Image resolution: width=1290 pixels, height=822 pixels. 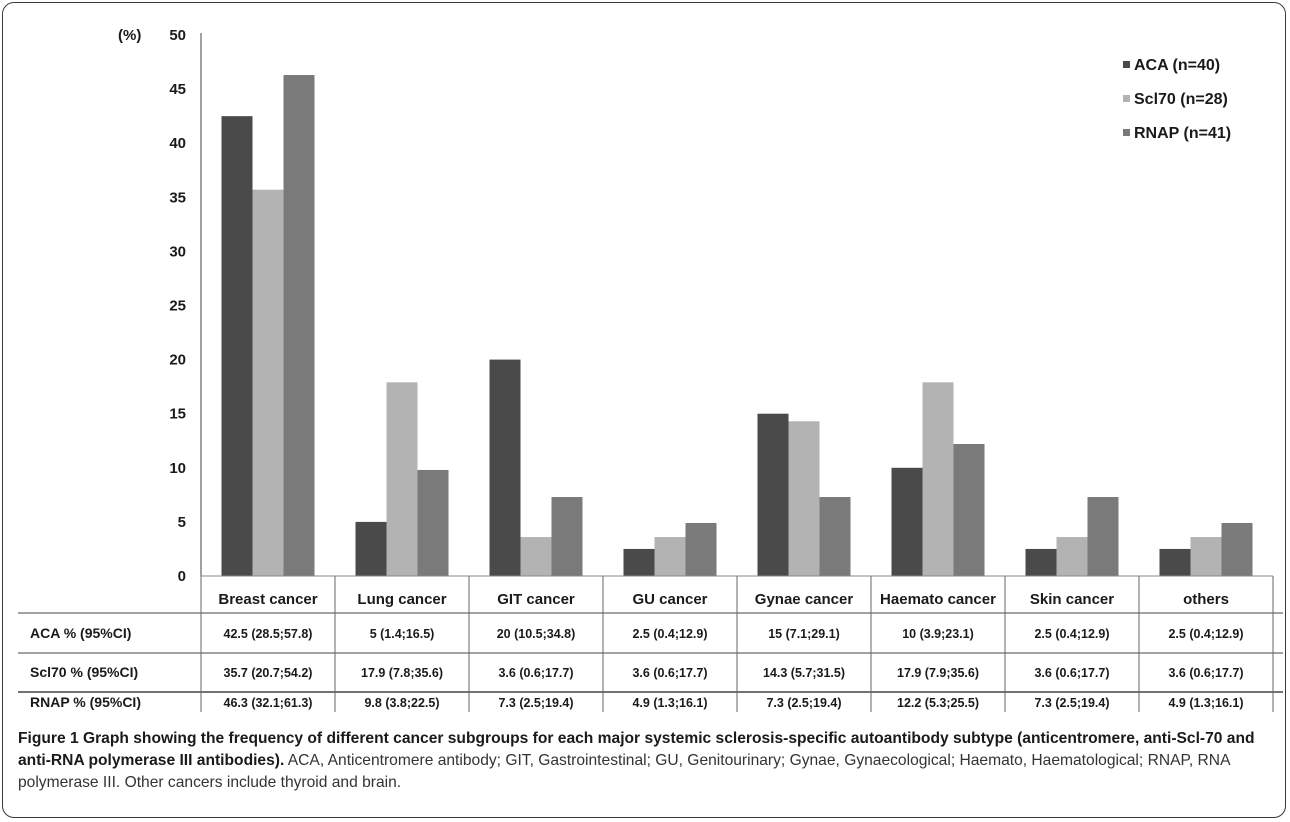 I want to click on y-tick-label: 25, so click(x=177, y=306).